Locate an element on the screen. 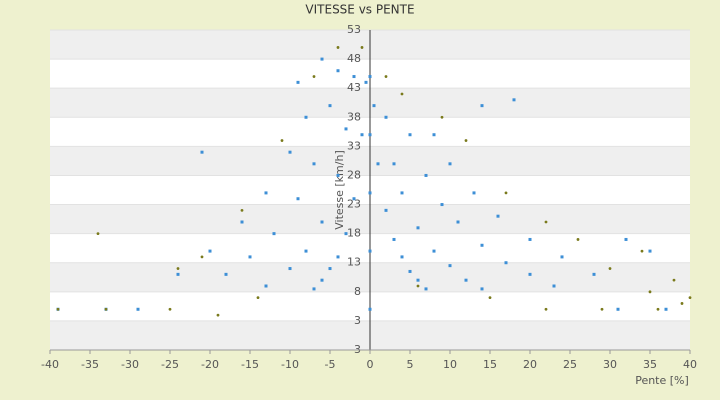 Image resolution: width=720 pixels, height=400 pixels. y-tick-label: 53 is located at coordinates (354, 29).